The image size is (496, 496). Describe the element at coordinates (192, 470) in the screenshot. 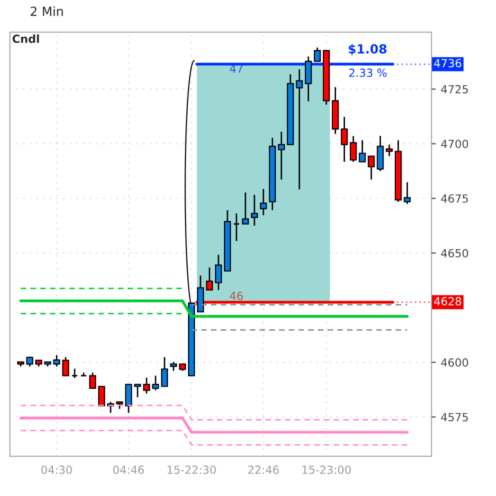

I see `x-tick-label: 15-22:30` at that location.